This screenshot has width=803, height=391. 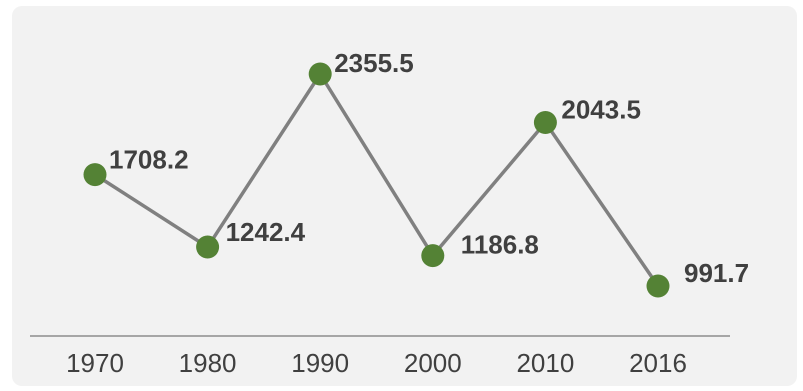 I want to click on data-label-1970: 1708.2, so click(x=149, y=160).